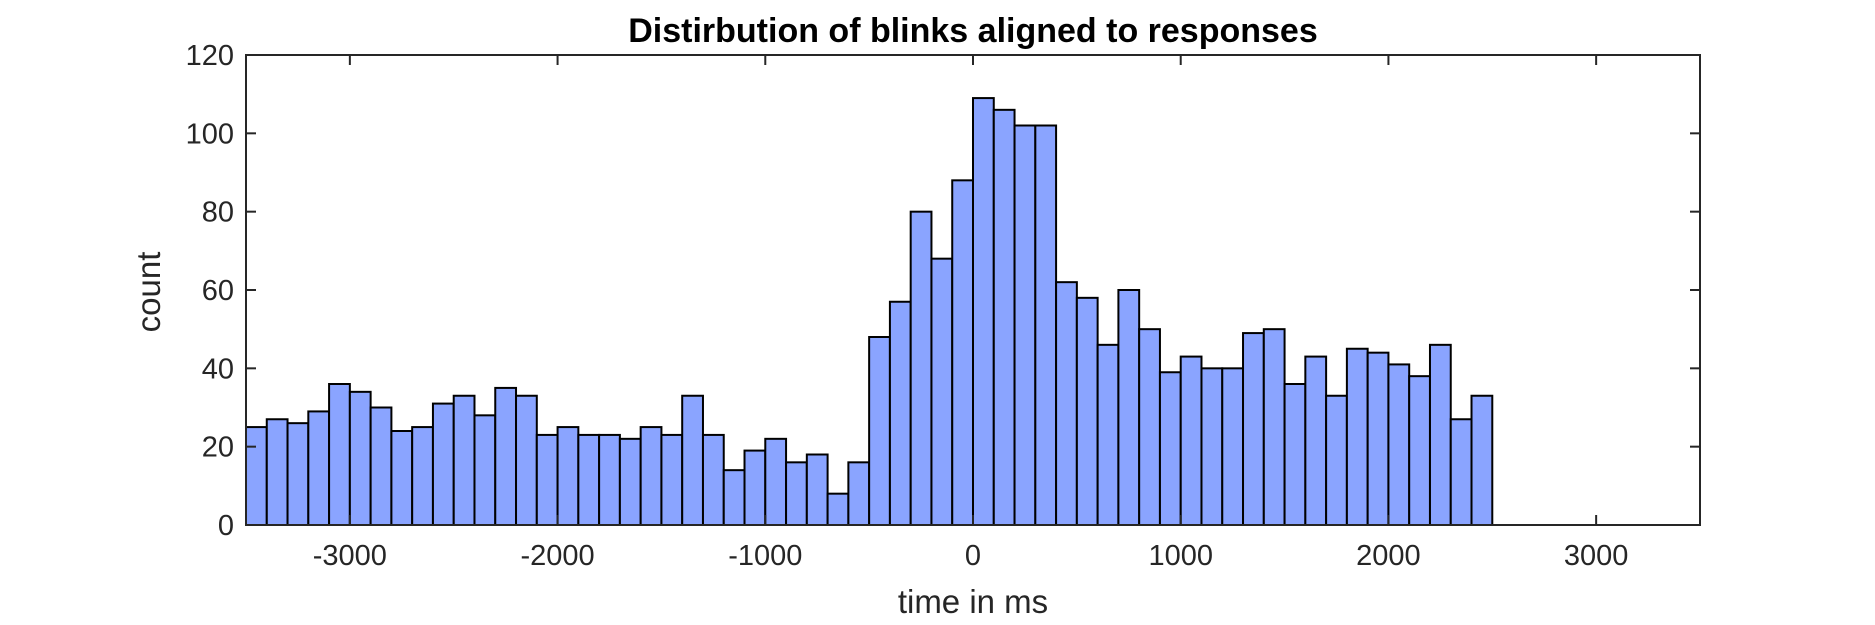 Image resolution: width=1875 pixels, height=625 pixels. What do you see at coordinates (148, 292) in the screenshot?
I see `y-axis-label: count` at bounding box center [148, 292].